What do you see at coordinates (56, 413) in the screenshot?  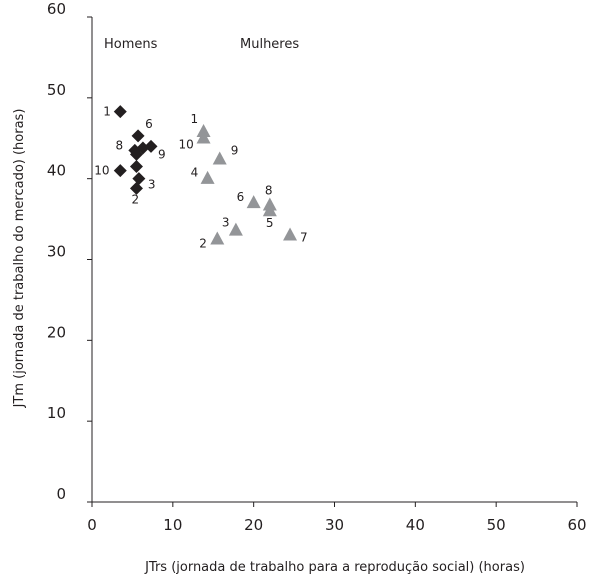 I see `y-tick-label: 10` at bounding box center [56, 413].